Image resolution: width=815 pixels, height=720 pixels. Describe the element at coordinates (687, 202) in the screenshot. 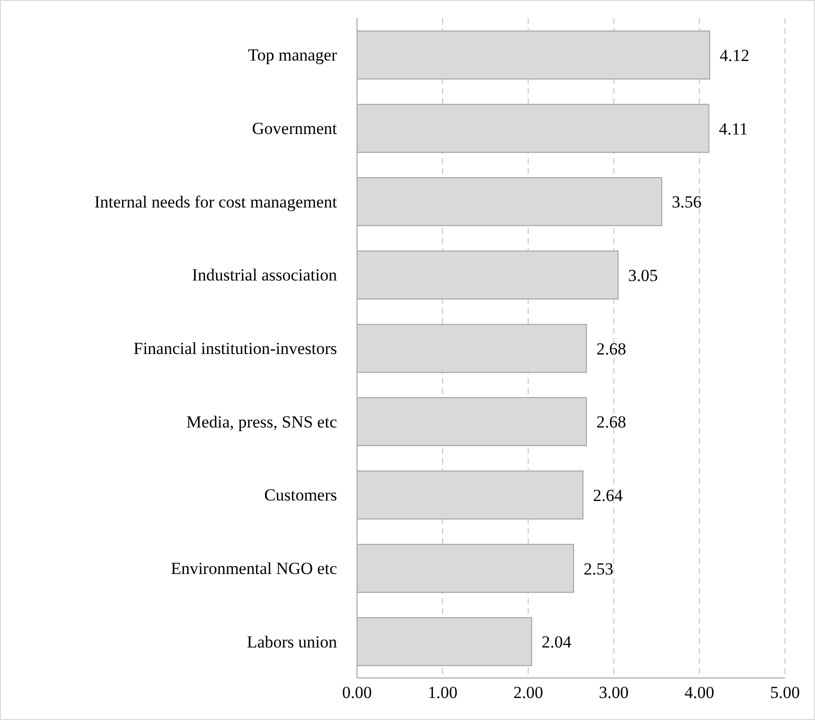

I see `data-label: 3.56` at that location.